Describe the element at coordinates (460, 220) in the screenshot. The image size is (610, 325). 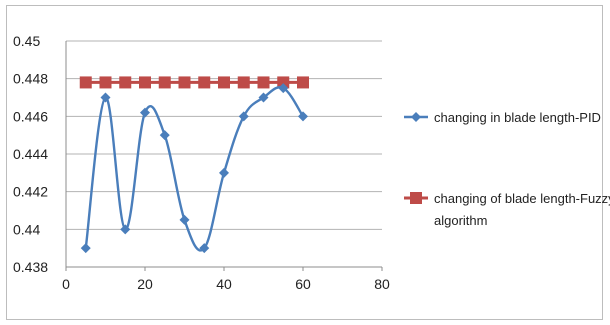
I see `legend-label: algorithm` at that location.